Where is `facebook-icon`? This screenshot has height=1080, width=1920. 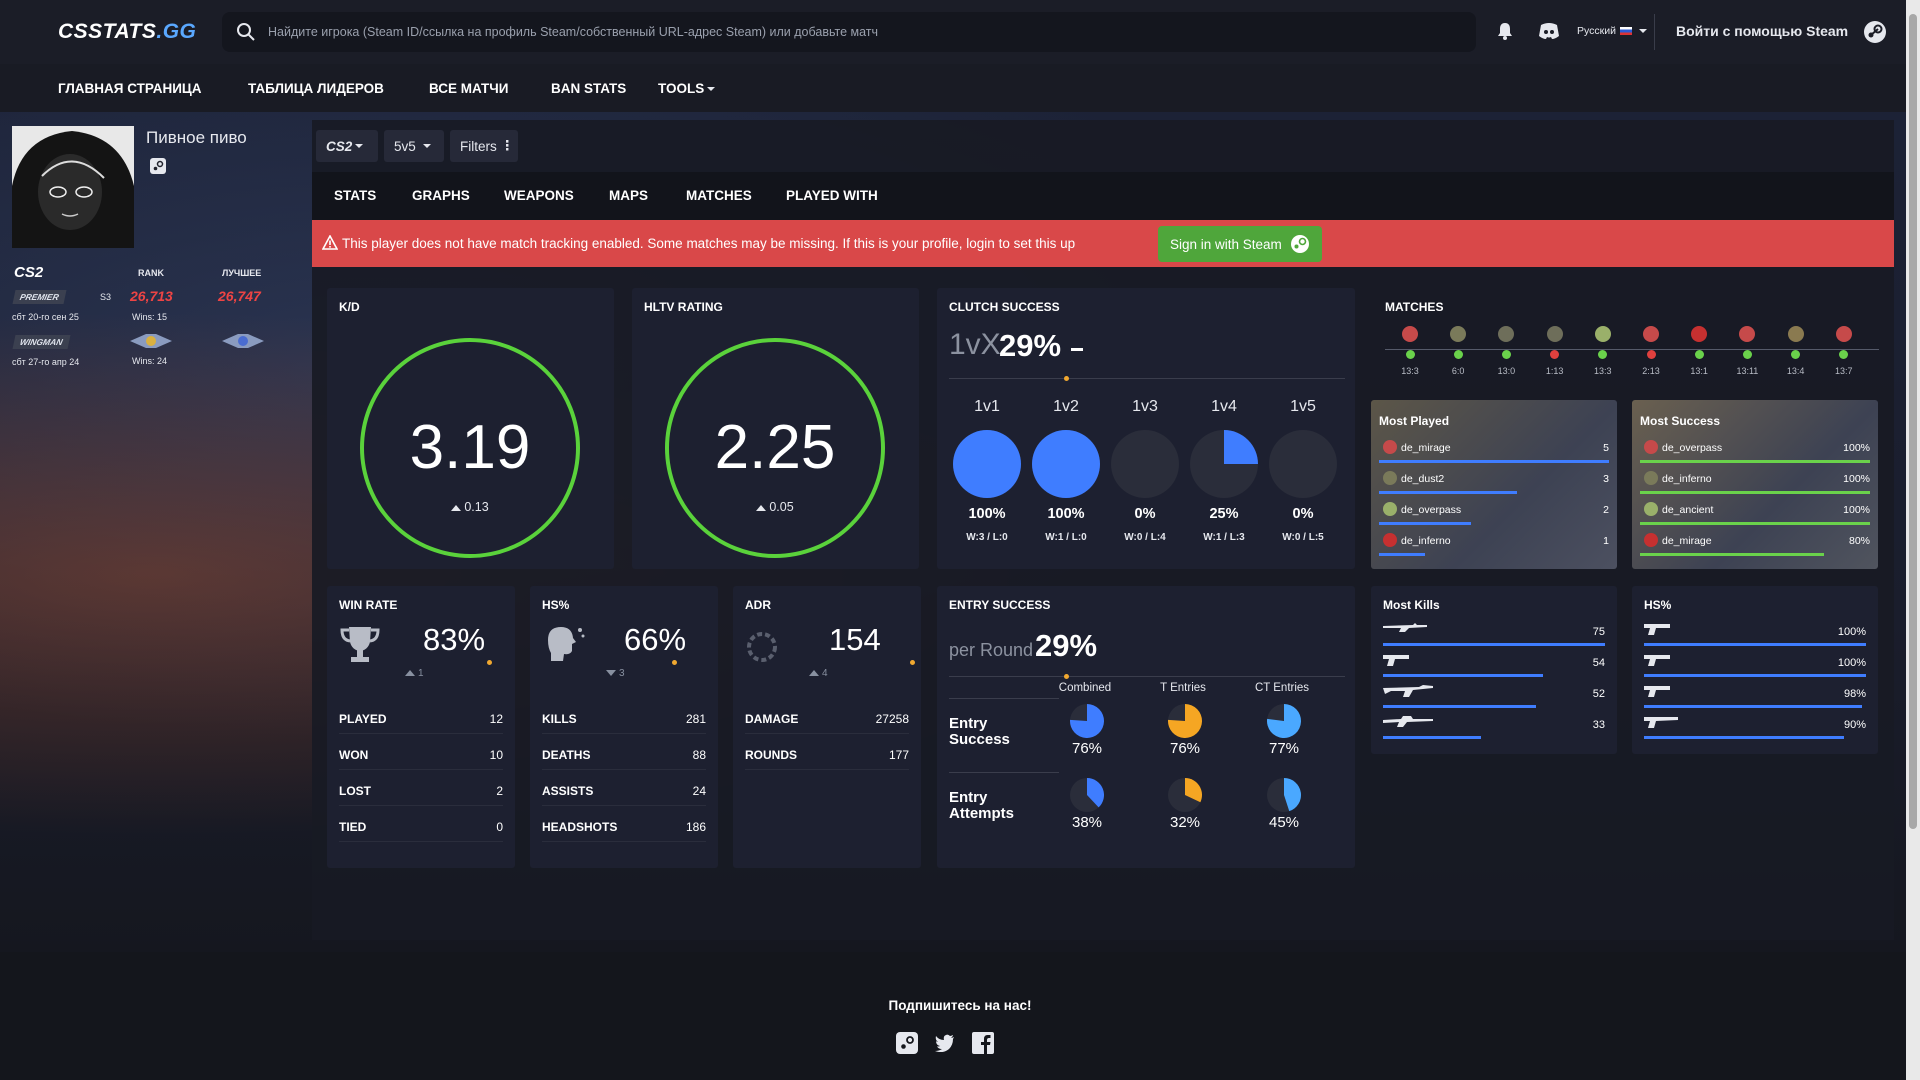
facebook-icon is located at coordinates (983, 1045).